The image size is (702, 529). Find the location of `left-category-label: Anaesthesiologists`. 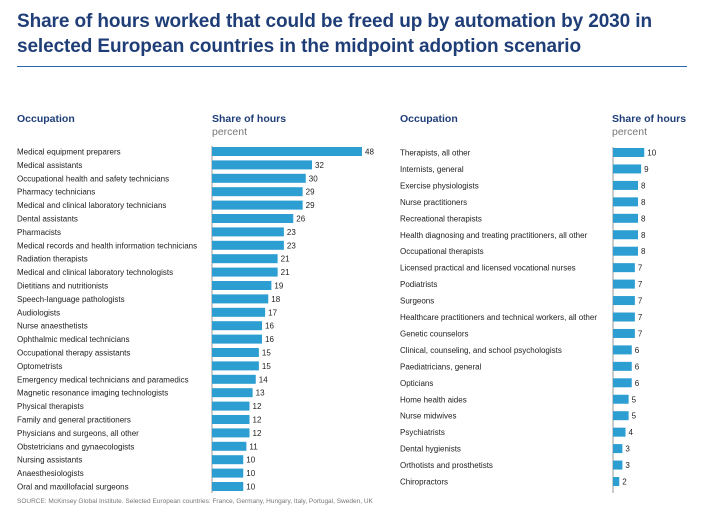

left-category-label: Anaesthesiologists is located at coordinates (50, 473).